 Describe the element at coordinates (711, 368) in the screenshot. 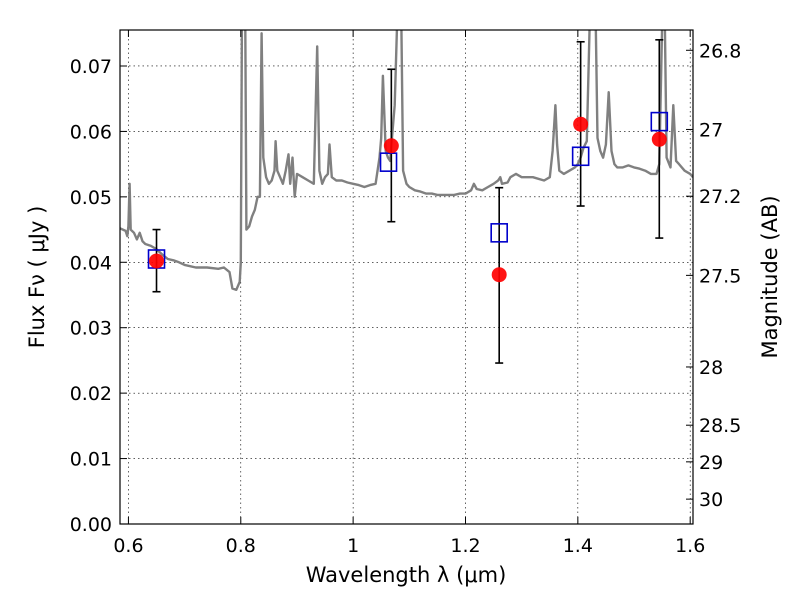

I see `right-tick-label: 28` at that location.